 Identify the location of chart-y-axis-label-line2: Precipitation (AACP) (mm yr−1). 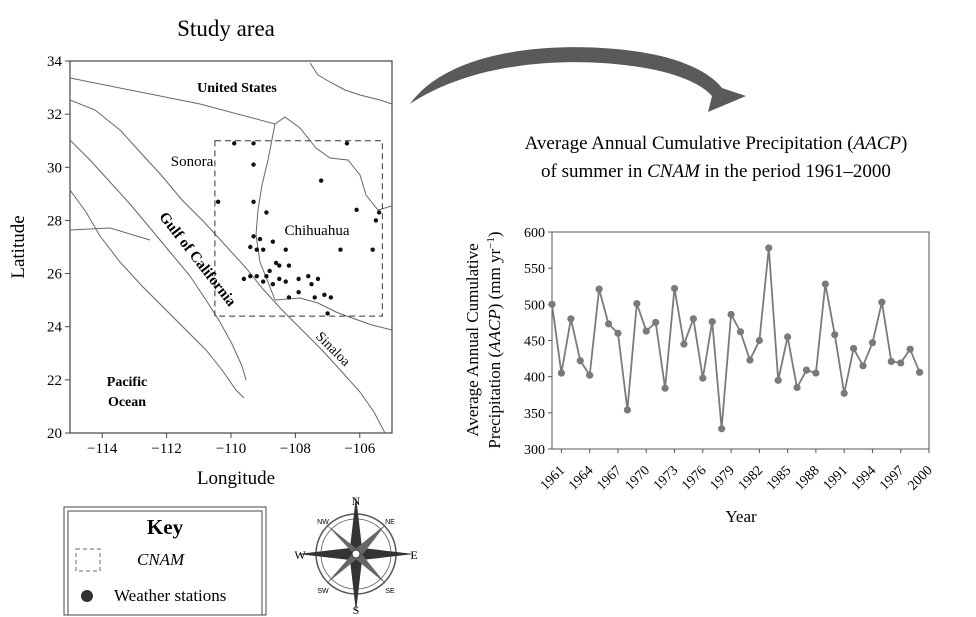
(494, 339).